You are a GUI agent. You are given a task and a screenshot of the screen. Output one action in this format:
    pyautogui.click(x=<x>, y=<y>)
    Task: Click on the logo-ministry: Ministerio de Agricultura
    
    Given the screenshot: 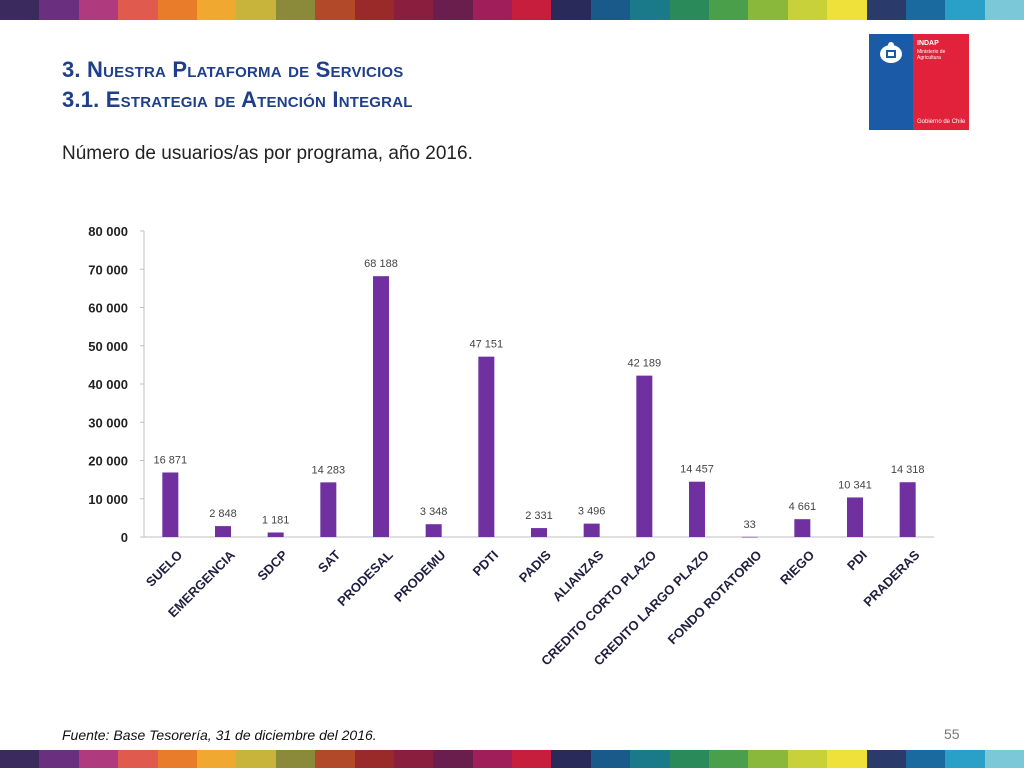 What is the action you would take?
    pyautogui.click(x=931, y=55)
    